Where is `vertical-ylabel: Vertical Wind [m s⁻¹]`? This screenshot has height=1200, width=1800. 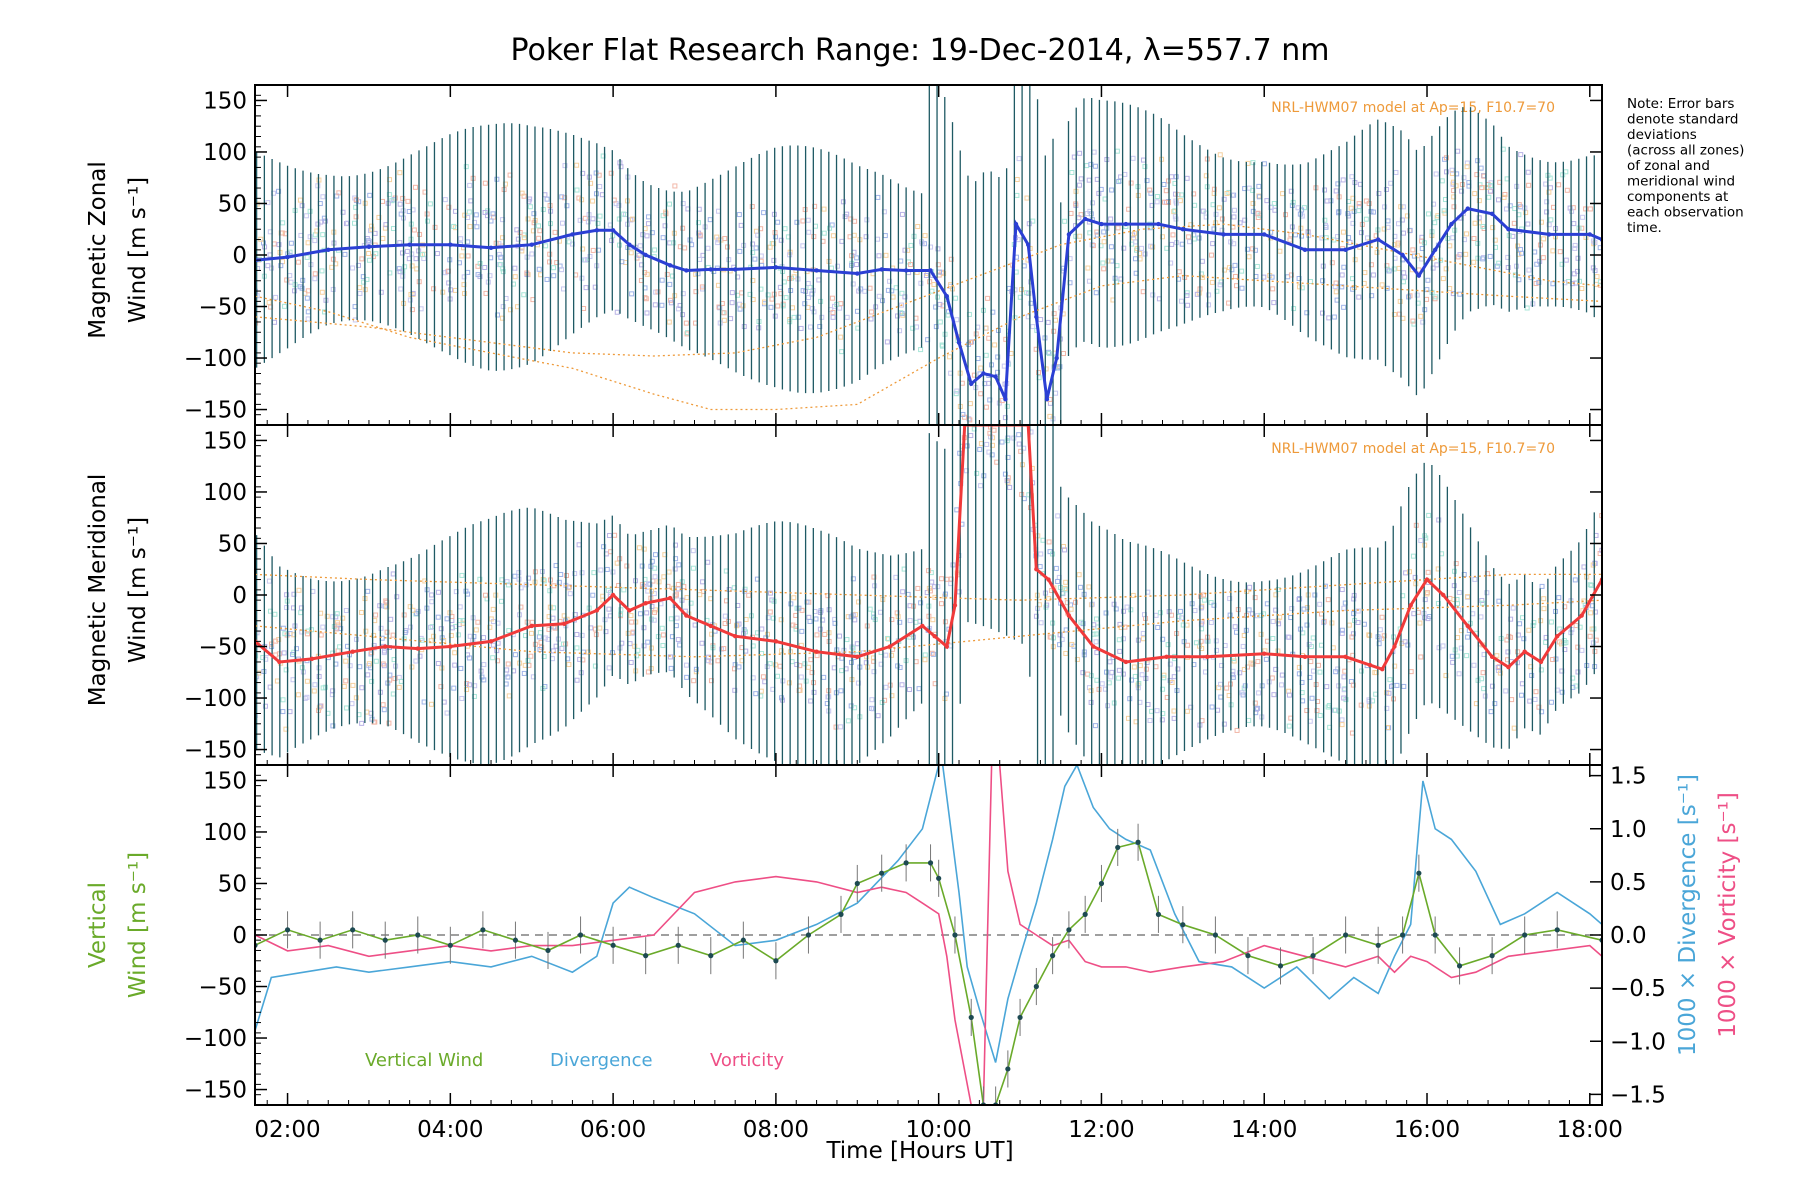
vertical-ylabel: Vertical Wind [m s⁻¹] is located at coordinates (118, 925).